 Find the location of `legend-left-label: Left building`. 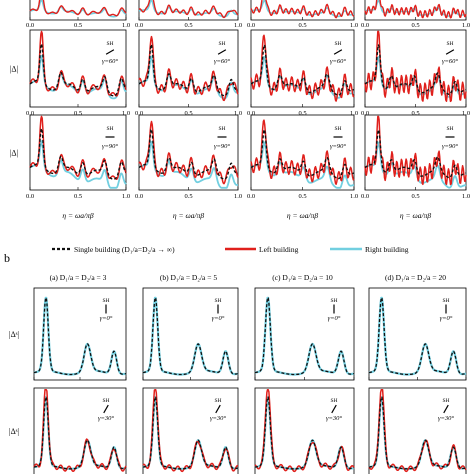

legend-left-label: Left building is located at coordinates (279, 249).